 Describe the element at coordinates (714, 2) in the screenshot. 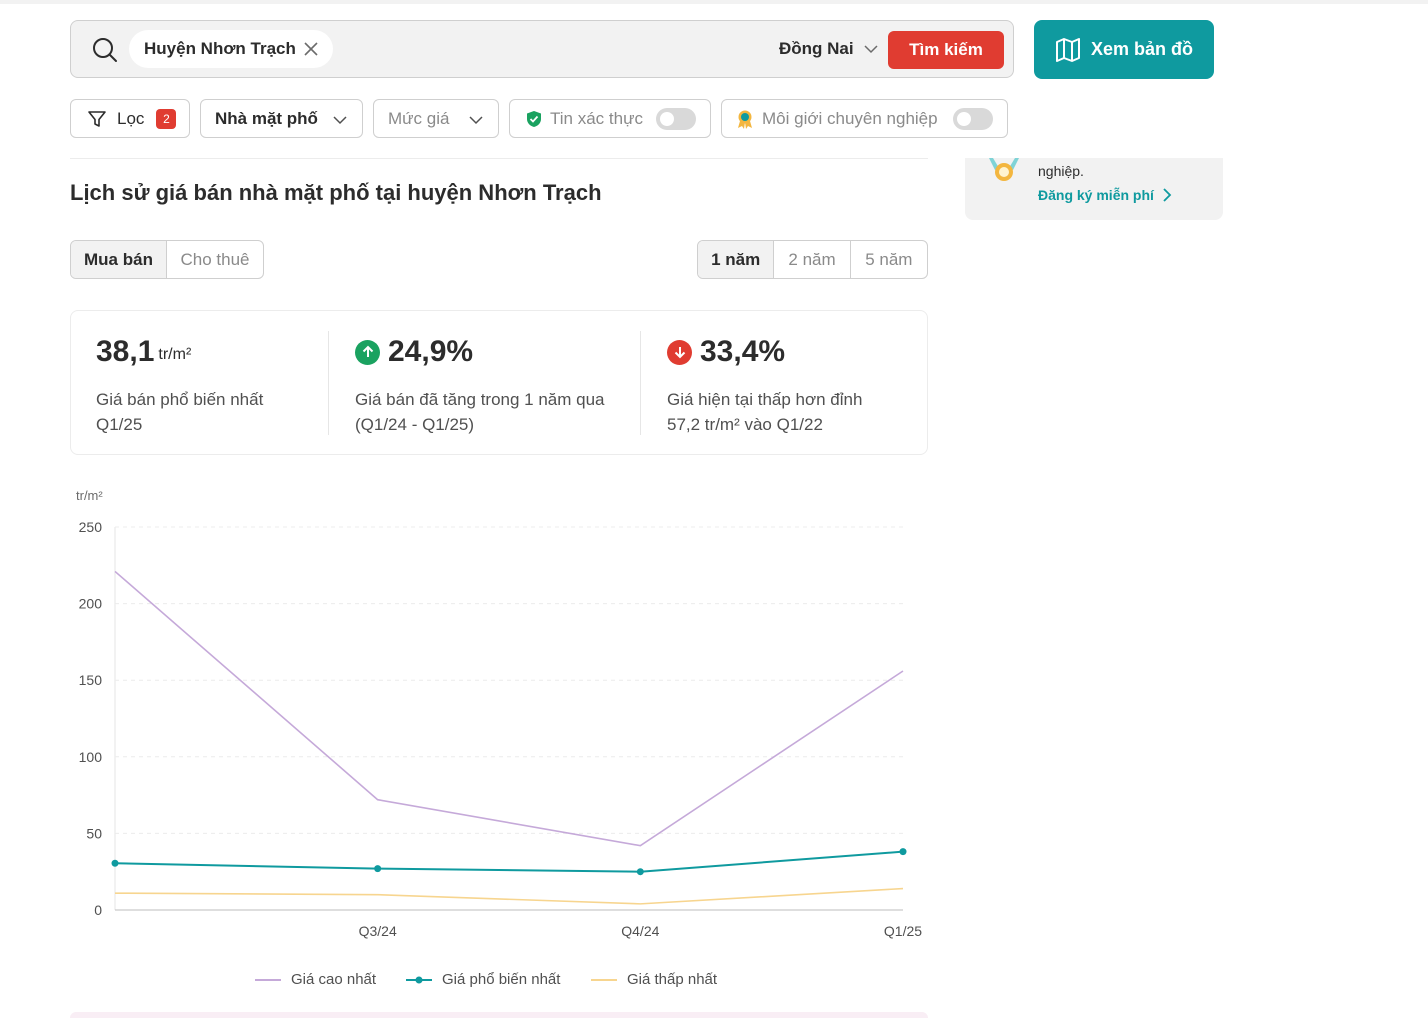

I see `top-strip` at that location.